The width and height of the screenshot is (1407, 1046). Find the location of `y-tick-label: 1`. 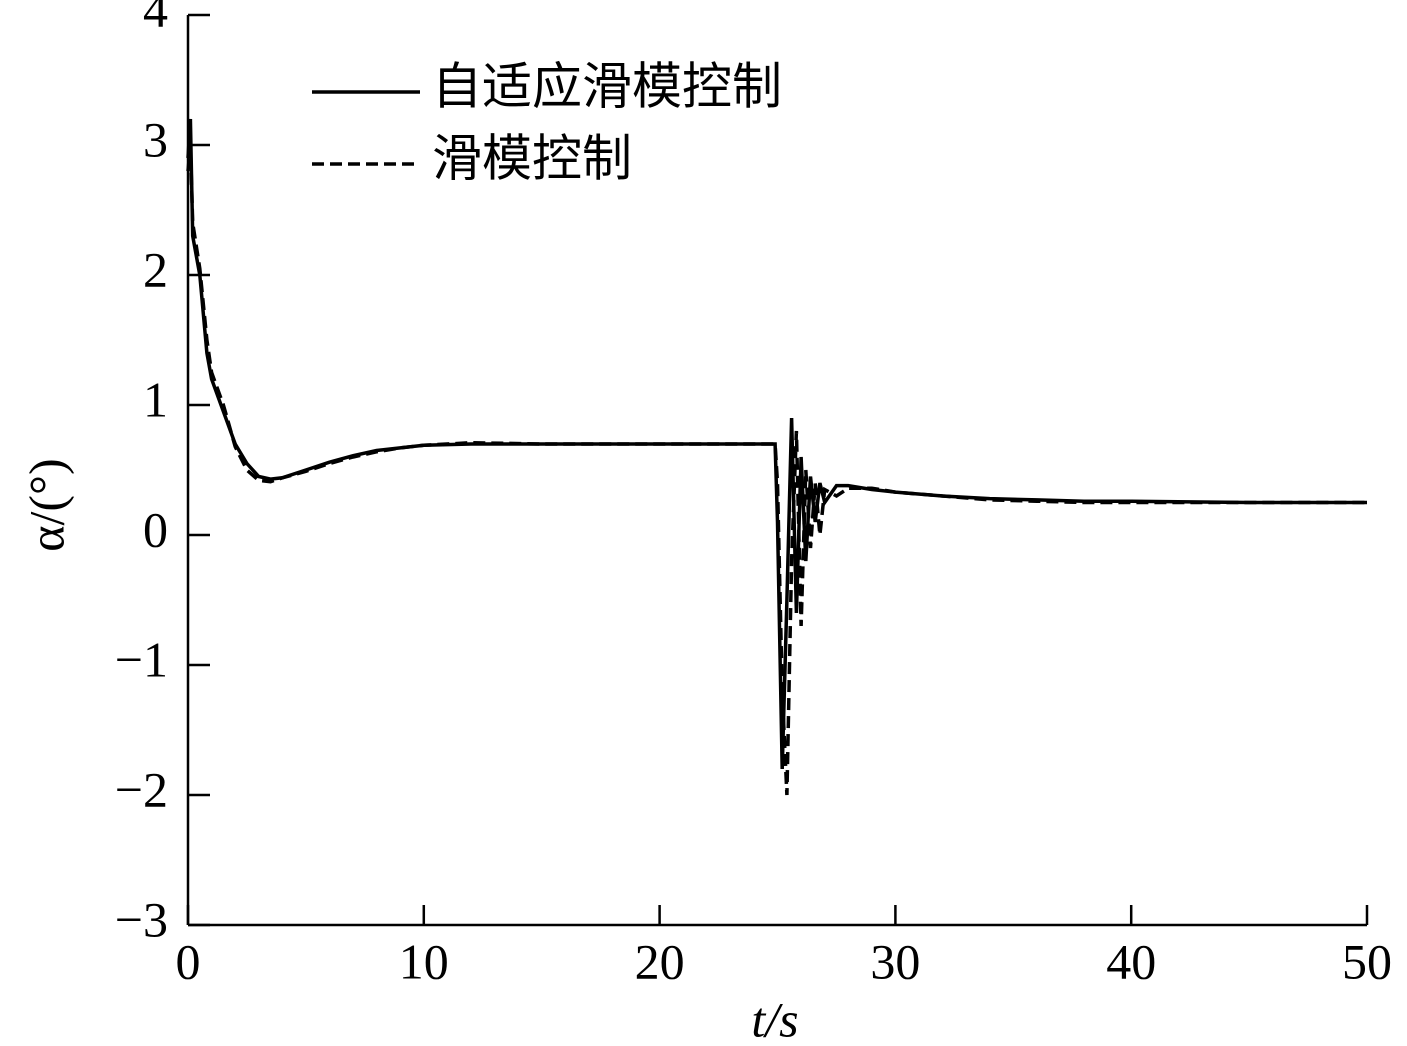

y-tick-label: 1 is located at coordinates (155, 399).